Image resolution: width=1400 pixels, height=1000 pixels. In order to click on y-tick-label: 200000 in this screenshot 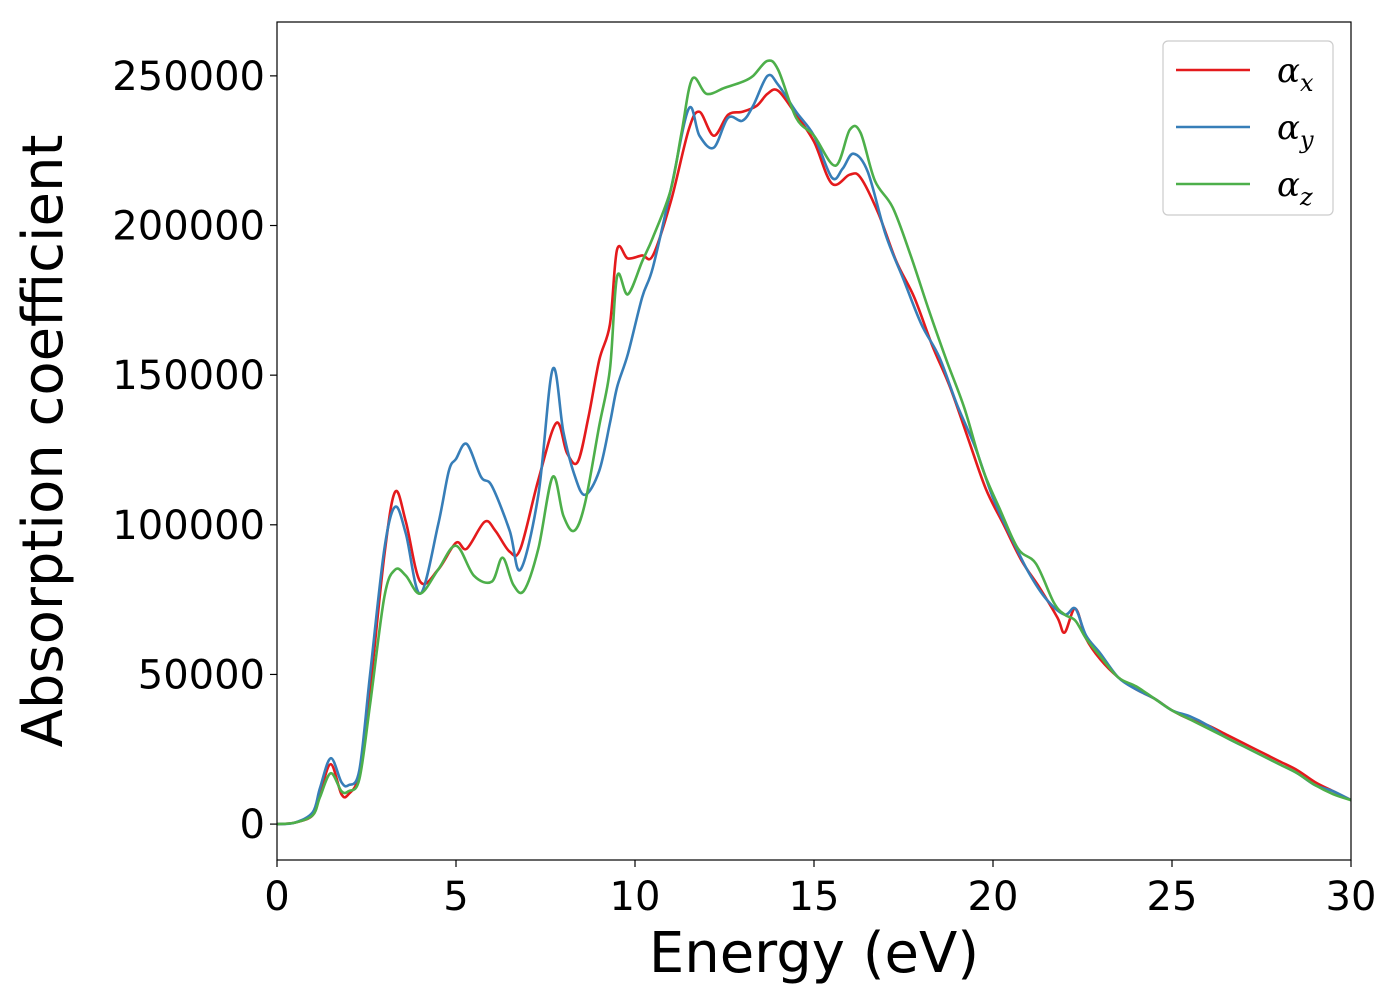, I will do `click(188, 227)`.